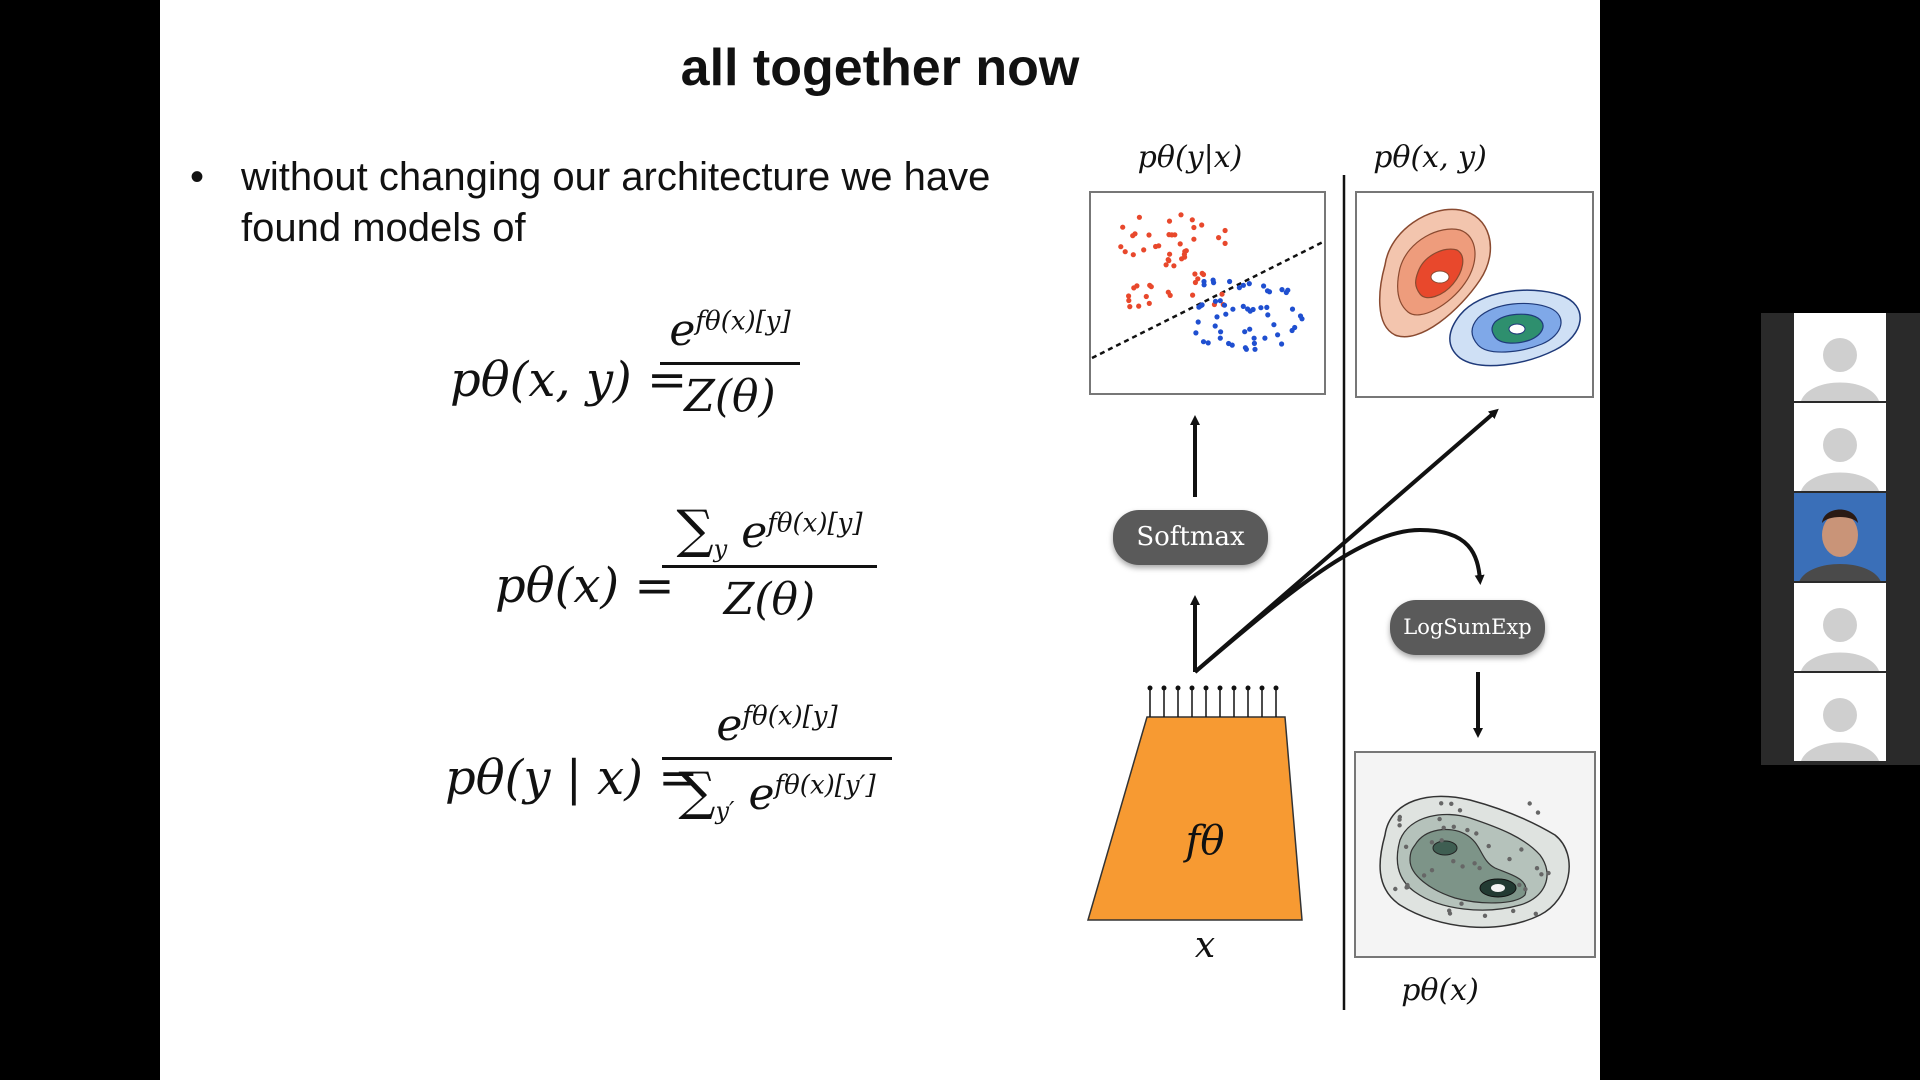 Image resolution: width=1920 pixels, height=1080 pixels. What do you see at coordinates (1339, 600) in the screenshot?
I see `arrow-to-logsumexp` at bounding box center [1339, 600].